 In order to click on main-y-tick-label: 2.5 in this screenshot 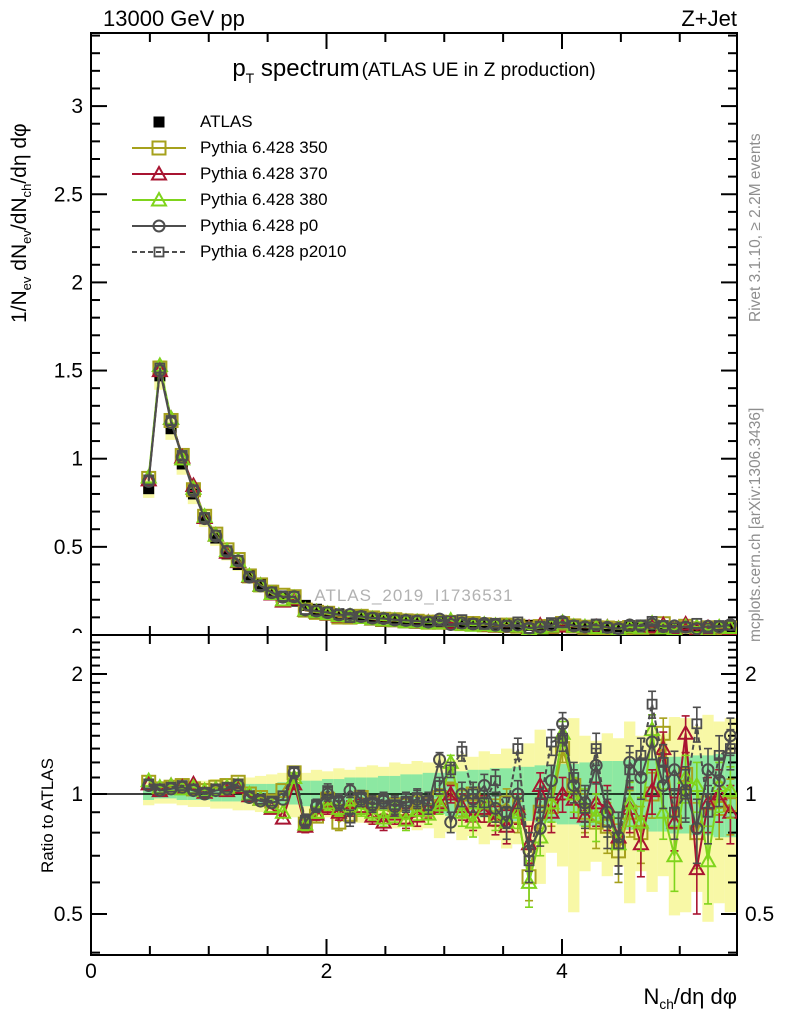, I will do `click(68, 194)`.